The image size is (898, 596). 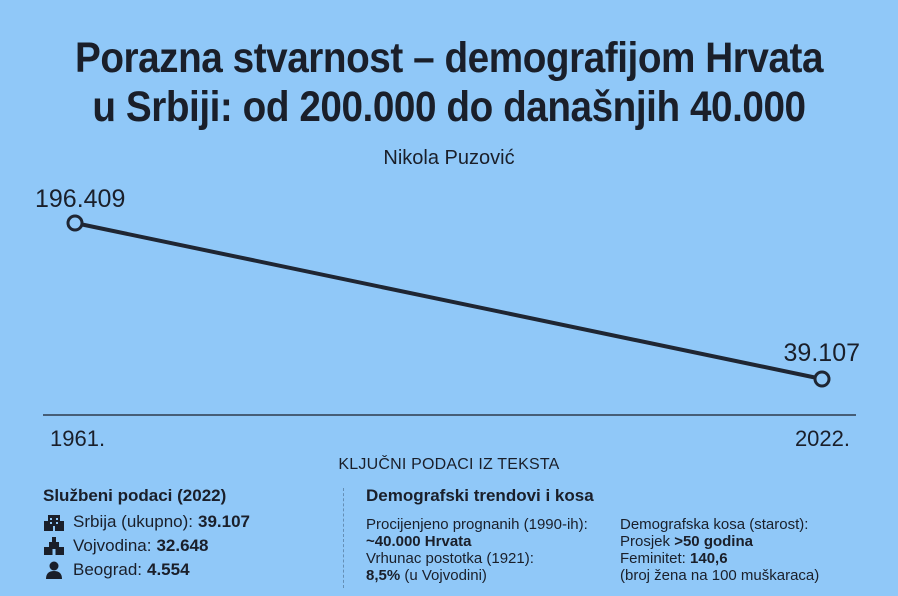 What do you see at coordinates (135, 495) in the screenshot?
I see `official-heading: Službeni podaci (2022)` at bounding box center [135, 495].